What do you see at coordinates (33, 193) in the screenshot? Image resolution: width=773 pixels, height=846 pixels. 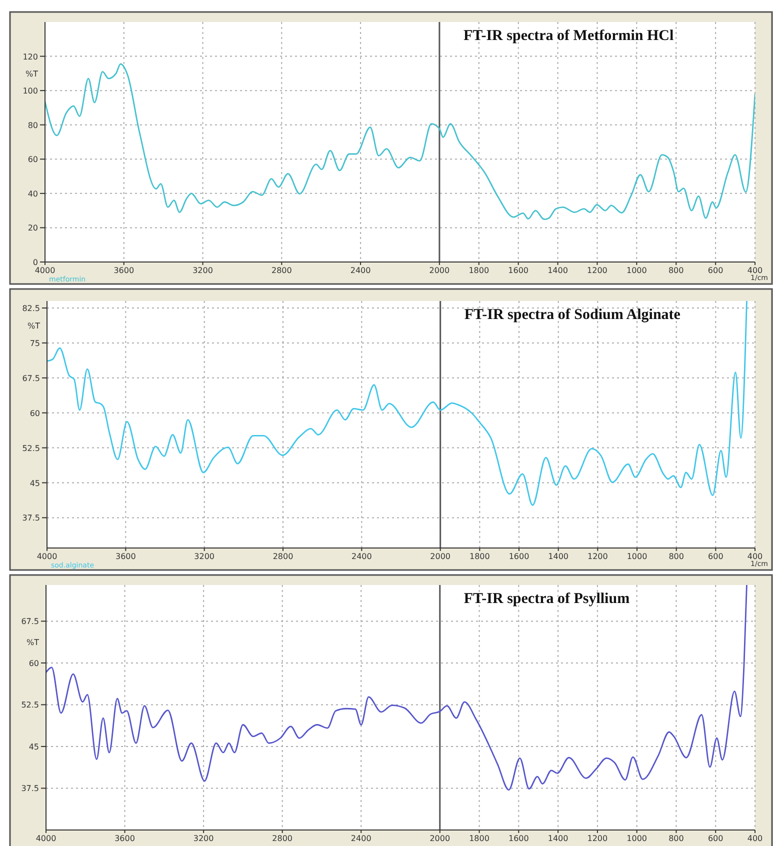 I see `y-tick-label: 40` at bounding box center [33, 193].